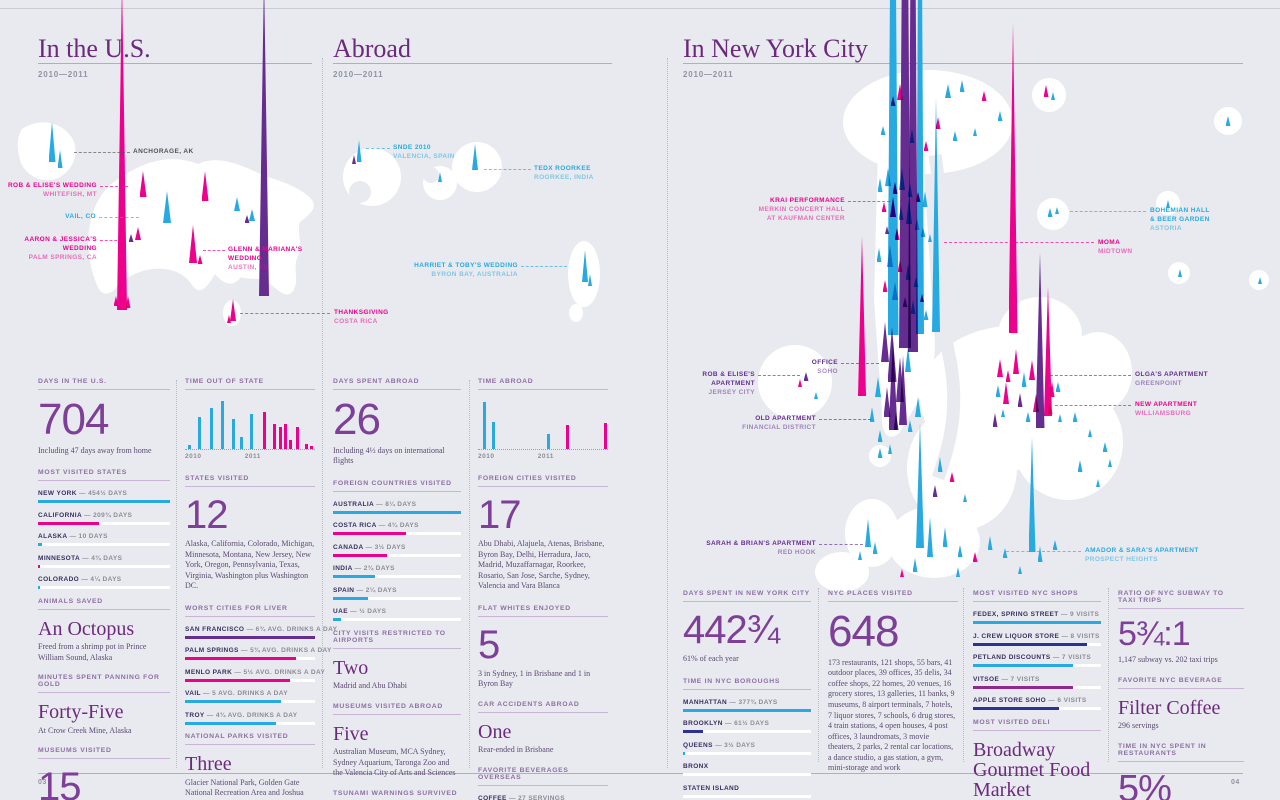  I want to click on callout-title: ROB & ELISE'S WEDDING, so click(52, 185).